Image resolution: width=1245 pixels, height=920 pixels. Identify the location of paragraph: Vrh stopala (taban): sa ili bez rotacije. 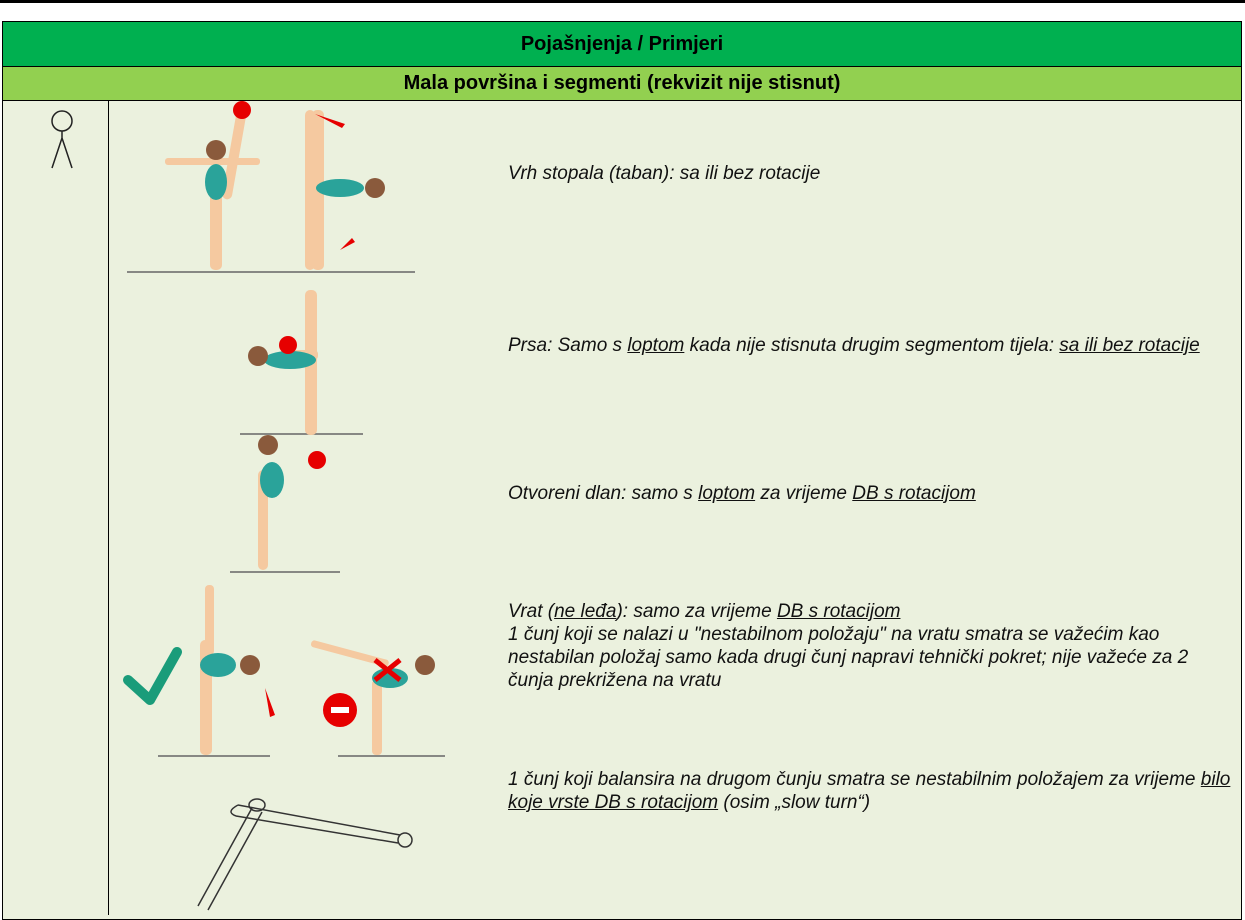
(873, 173).